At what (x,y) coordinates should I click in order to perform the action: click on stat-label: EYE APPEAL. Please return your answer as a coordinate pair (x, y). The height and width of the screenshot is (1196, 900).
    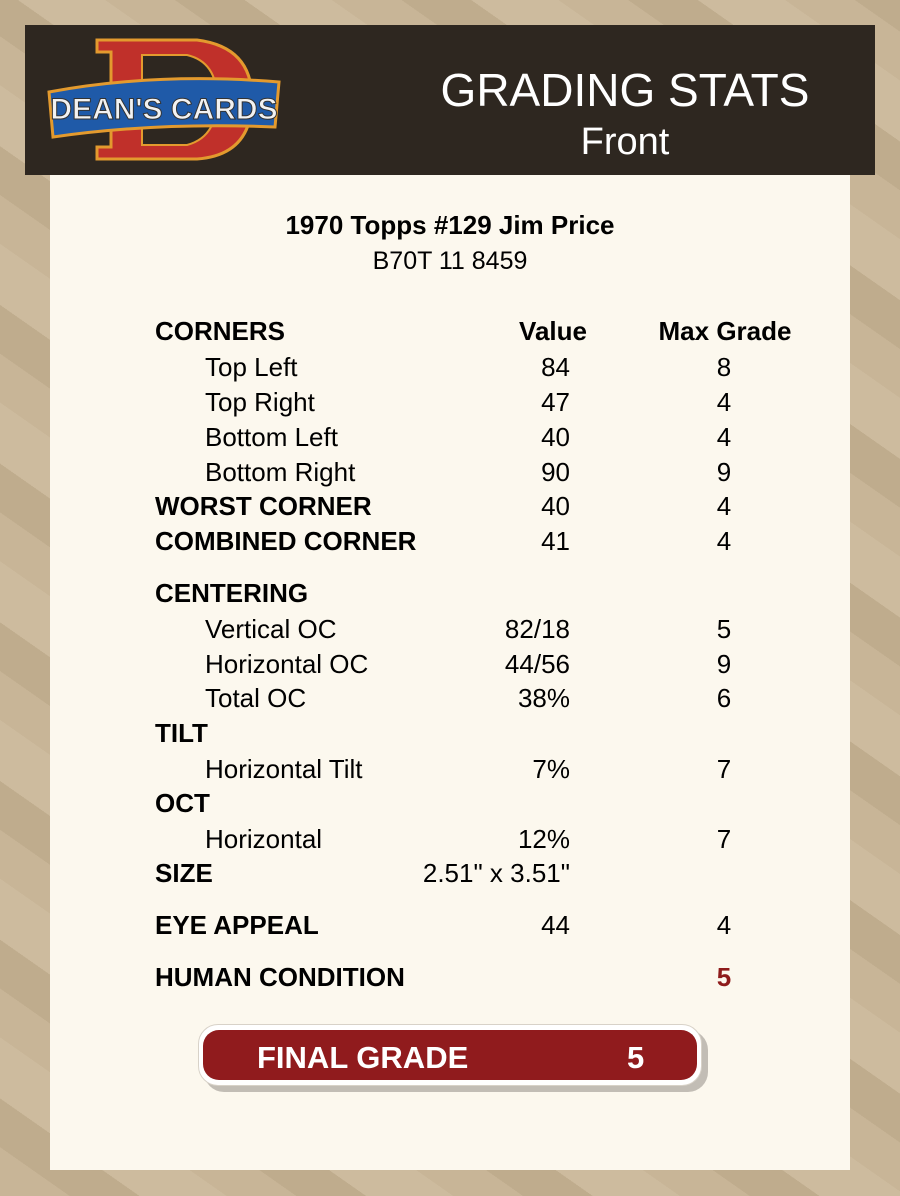
    Looking at the image, I should click on (237, 925).